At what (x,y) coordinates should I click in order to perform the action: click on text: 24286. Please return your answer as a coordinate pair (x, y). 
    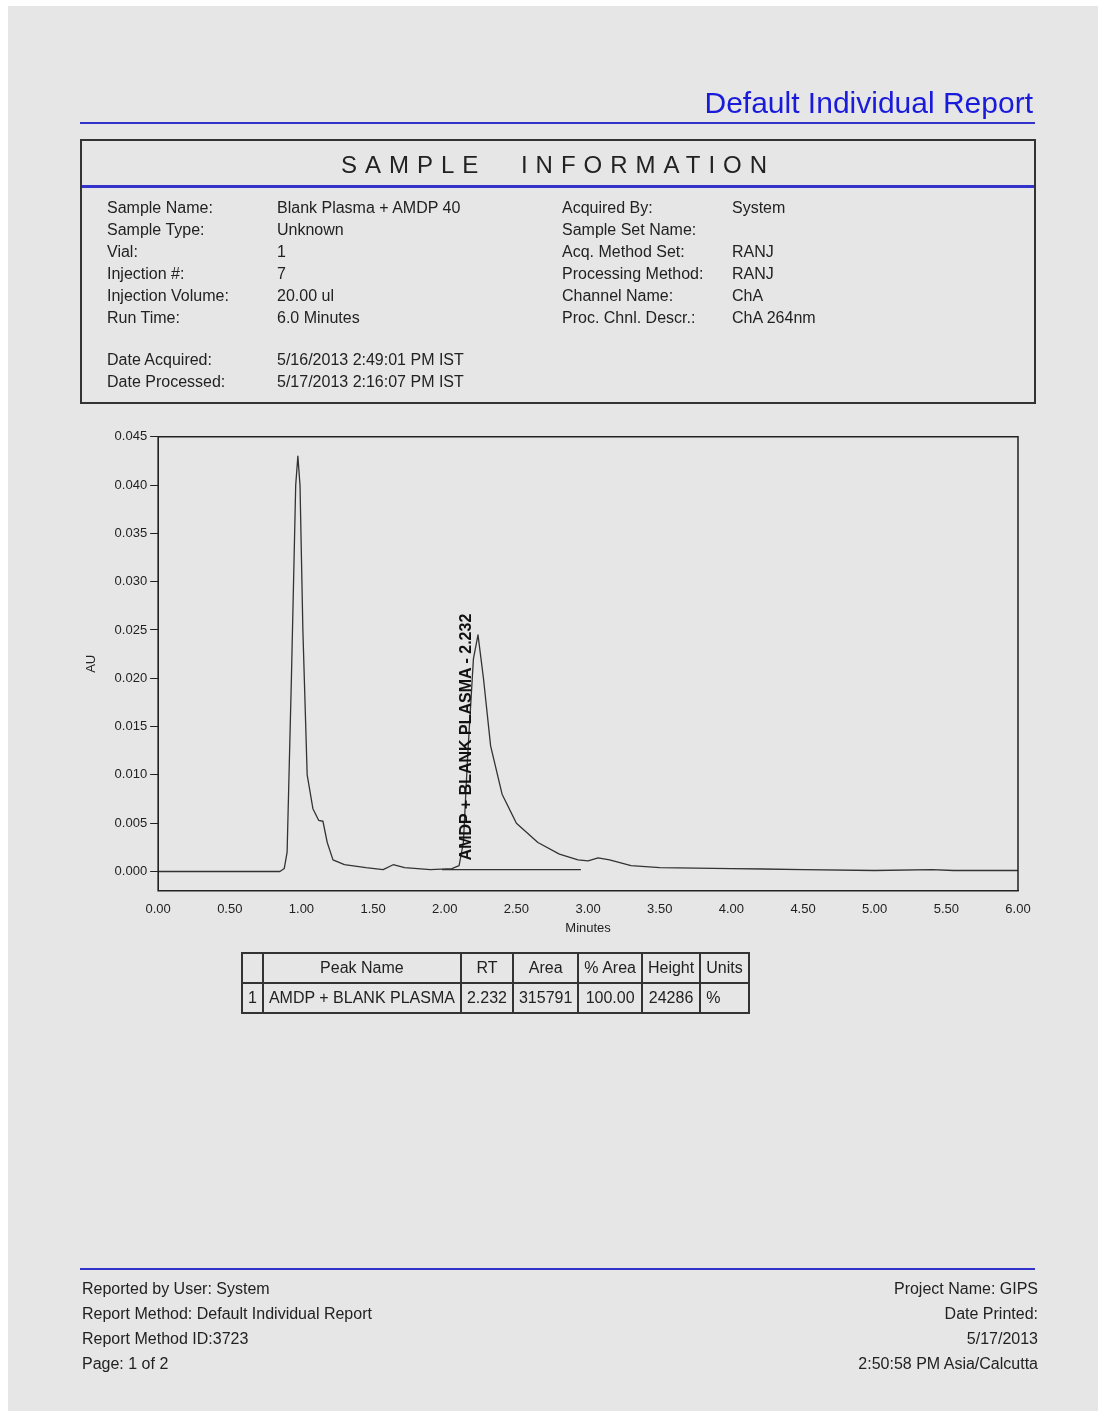
    Looking at the image, I should click on (671, 998).